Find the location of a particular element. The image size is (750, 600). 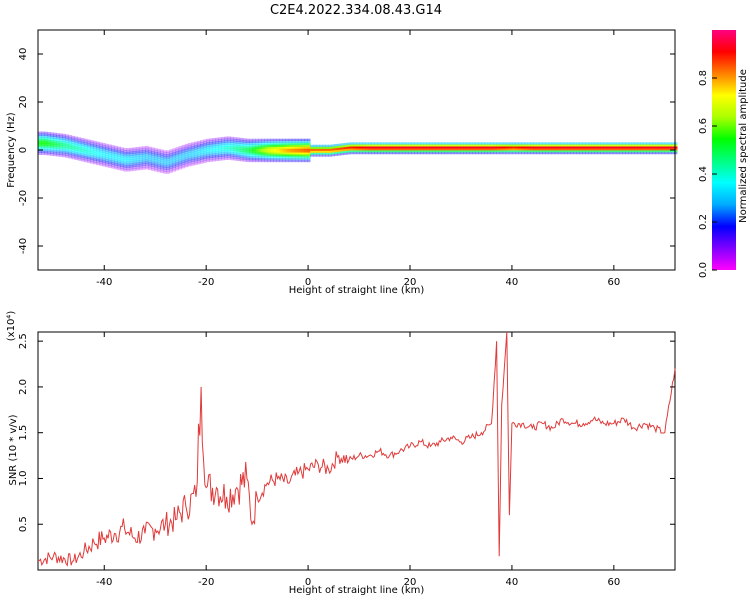

spectrogram-x-tick-label: 60 is located at coordinates (613, 282).